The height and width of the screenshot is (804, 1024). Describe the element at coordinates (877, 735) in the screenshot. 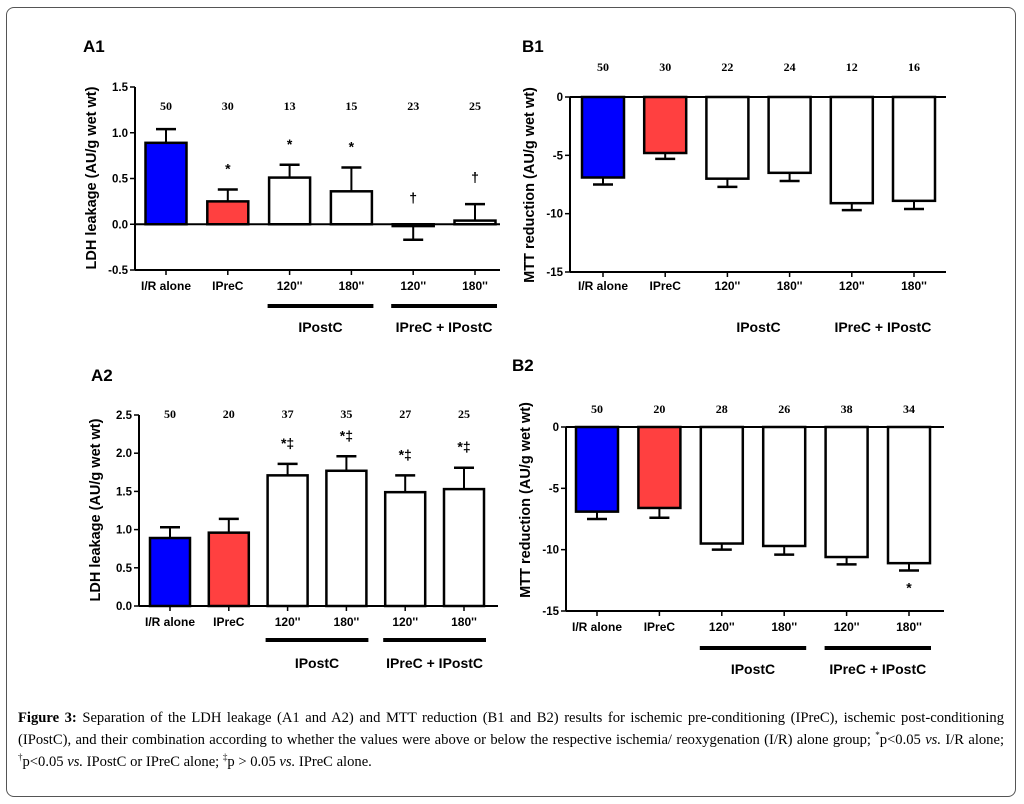

I see `caption-sup-star: *` at that location.